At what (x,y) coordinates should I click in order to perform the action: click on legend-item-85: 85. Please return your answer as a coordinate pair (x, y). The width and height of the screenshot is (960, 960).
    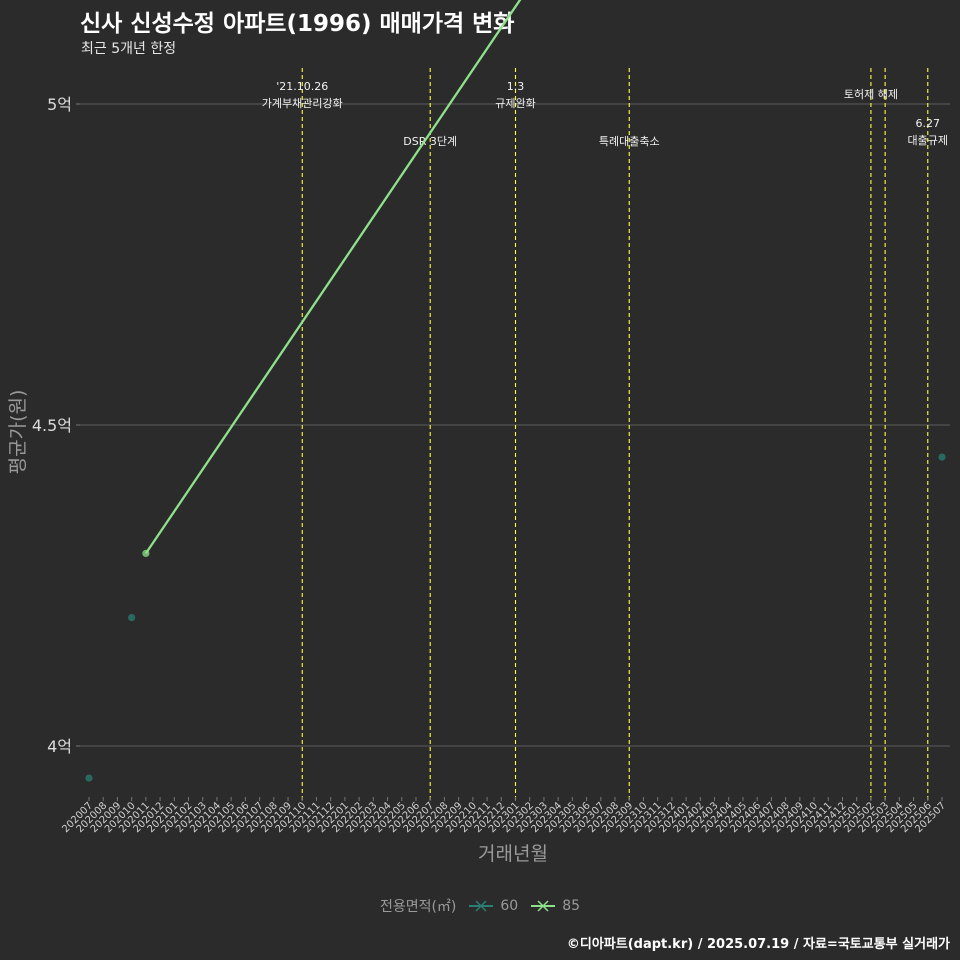
    Looking at the image, I should click on (555, 906).